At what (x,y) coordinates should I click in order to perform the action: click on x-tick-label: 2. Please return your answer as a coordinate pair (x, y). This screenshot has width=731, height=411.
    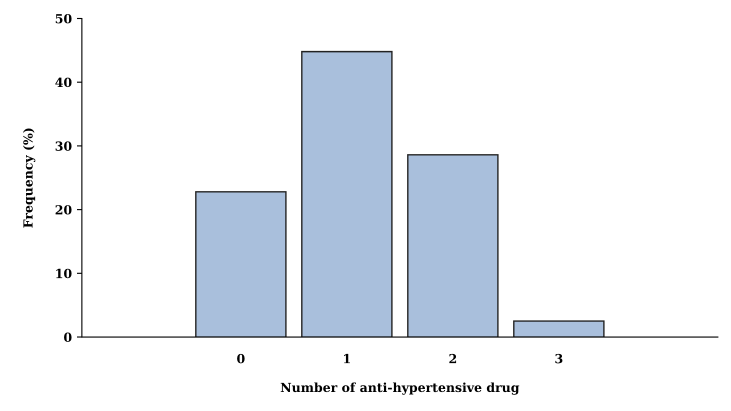
    Looking at the image, I should click on (452, 359).